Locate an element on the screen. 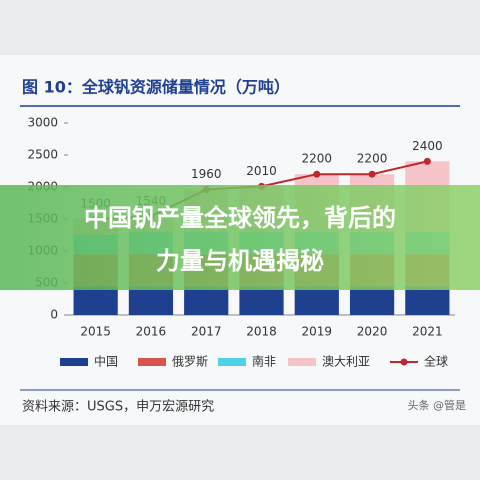  x-tick-label: 2017 is located at coordinates (206, 332).